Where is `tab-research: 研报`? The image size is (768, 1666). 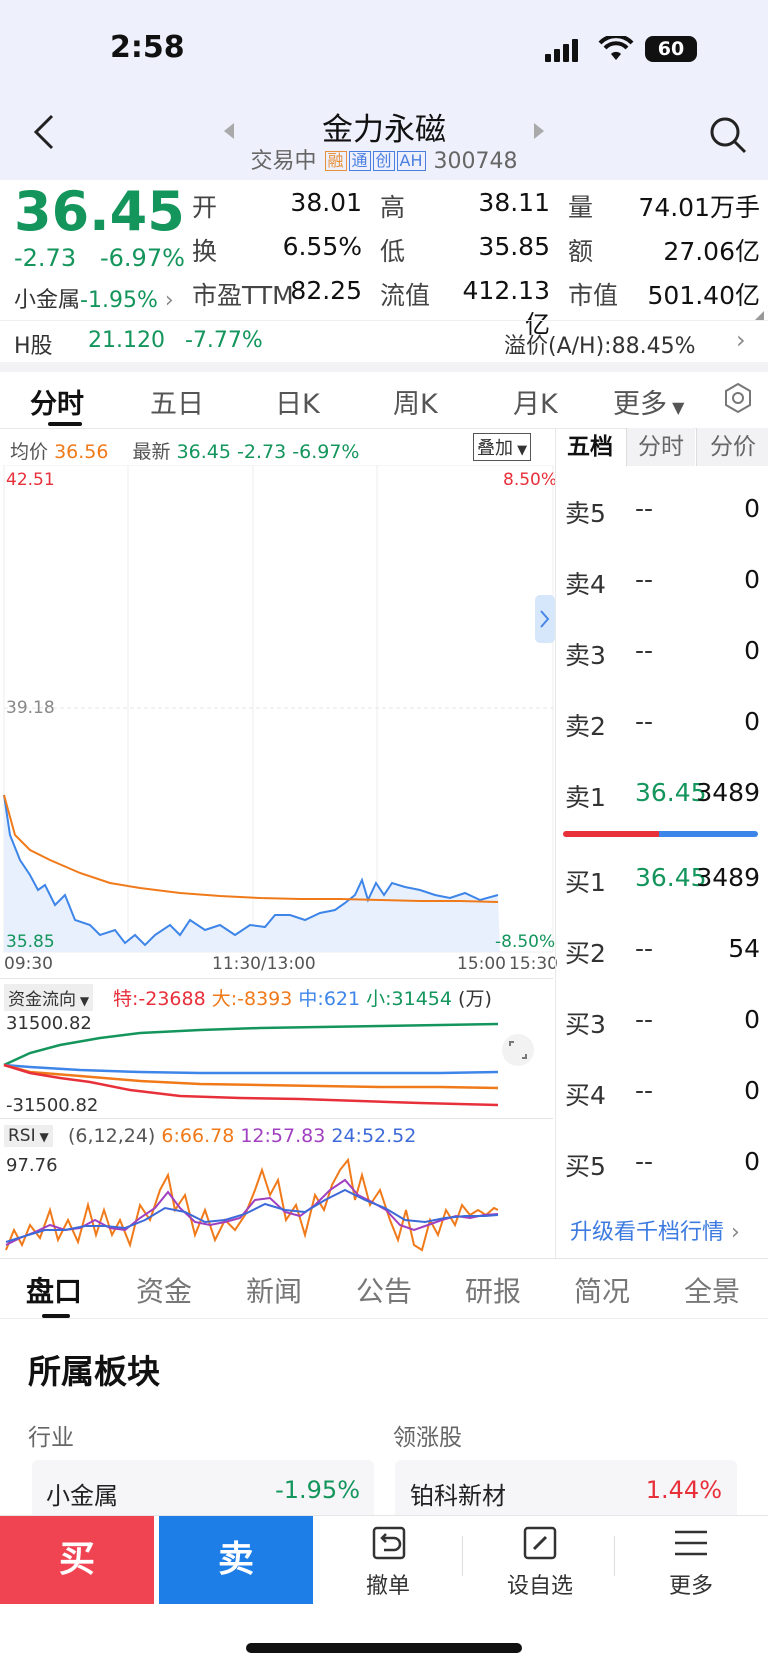 tab-research: 研报 is located at coordinates (493, 1291).